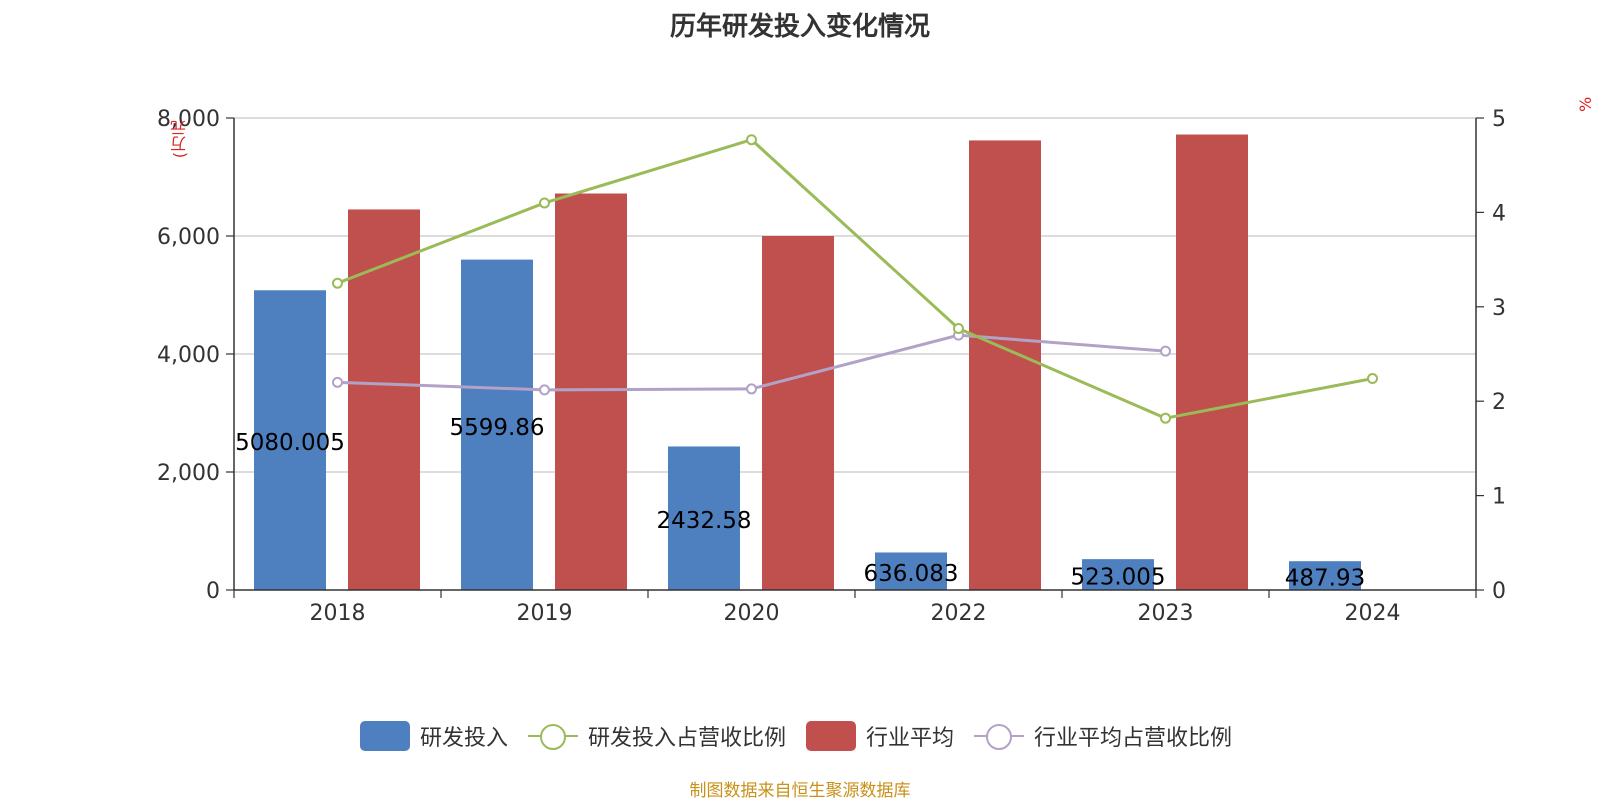 The image size is (1600, 801). Describe the element at coordinates (831, 736) in the screenshot. I see `legend-swatch-industry` at that location.